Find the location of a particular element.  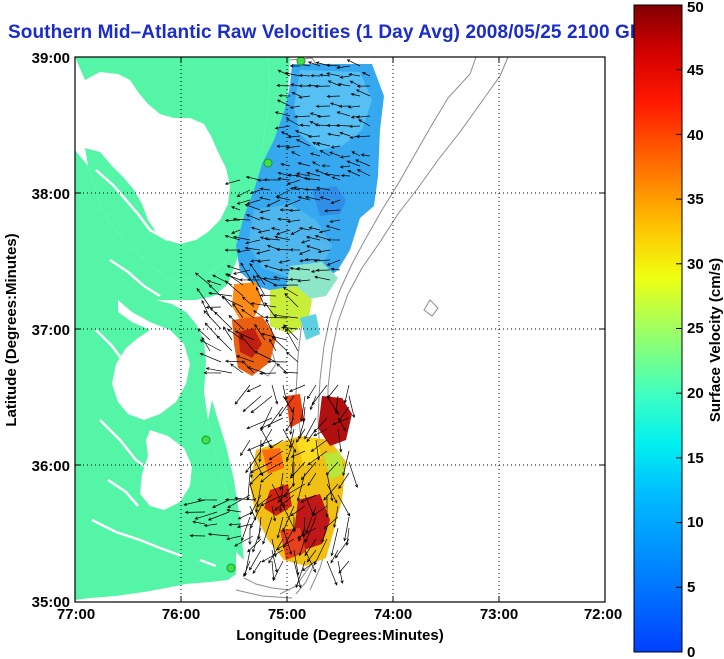

colorbar is located at coordinates (658, 328).